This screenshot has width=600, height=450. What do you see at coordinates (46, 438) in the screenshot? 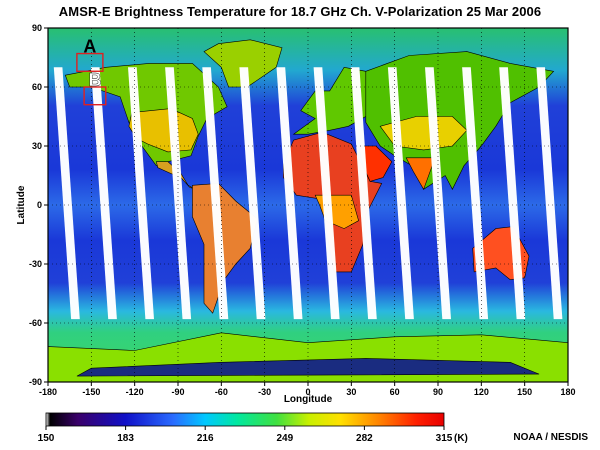
I see `colorbar-tick-label: 150` at bounding box center [46, 438].